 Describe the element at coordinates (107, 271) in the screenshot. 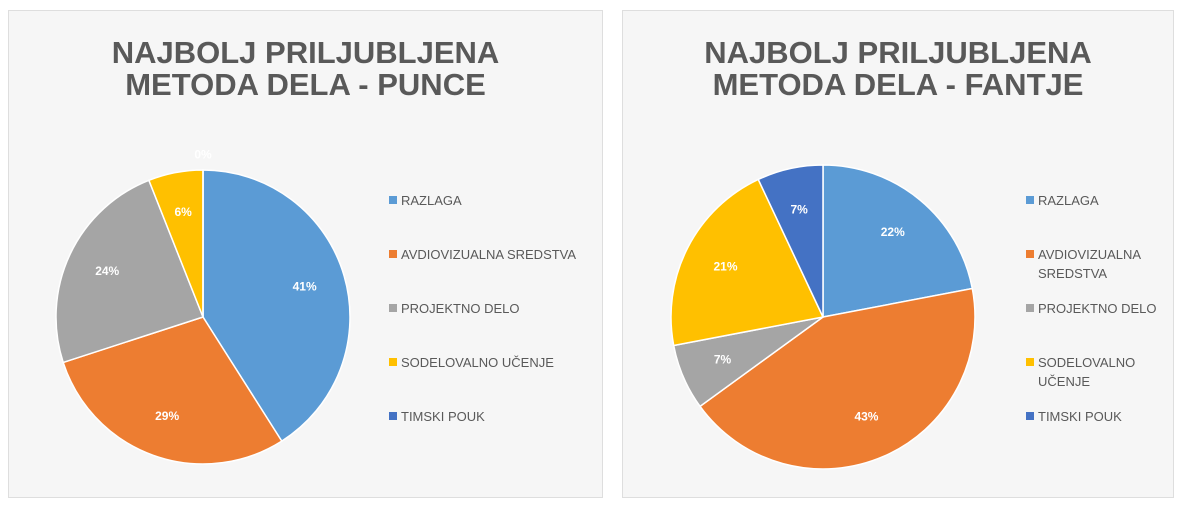

I see `data-label: 24%` at that location.